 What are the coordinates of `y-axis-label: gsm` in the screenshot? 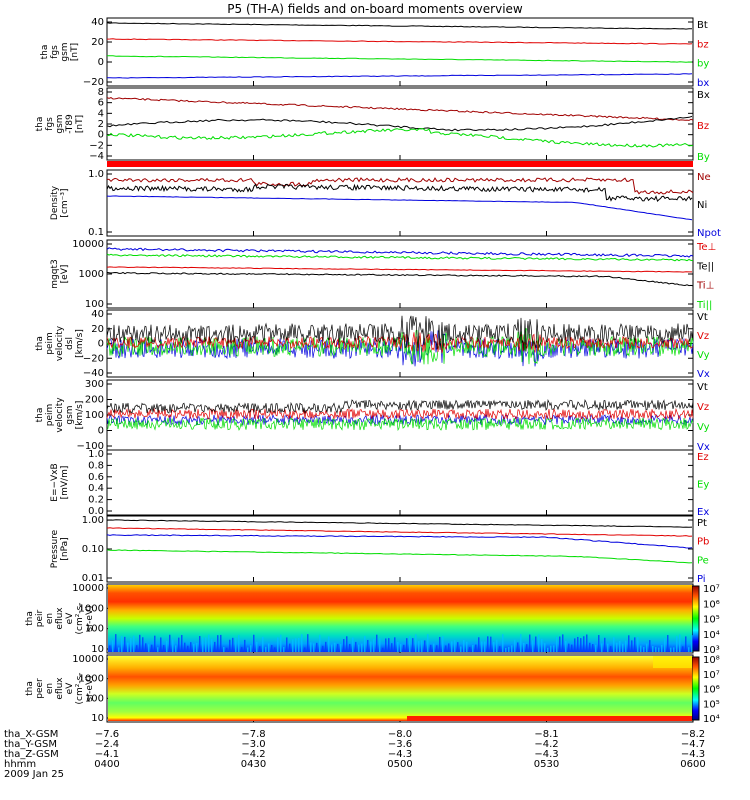 It's located at (65, 51).